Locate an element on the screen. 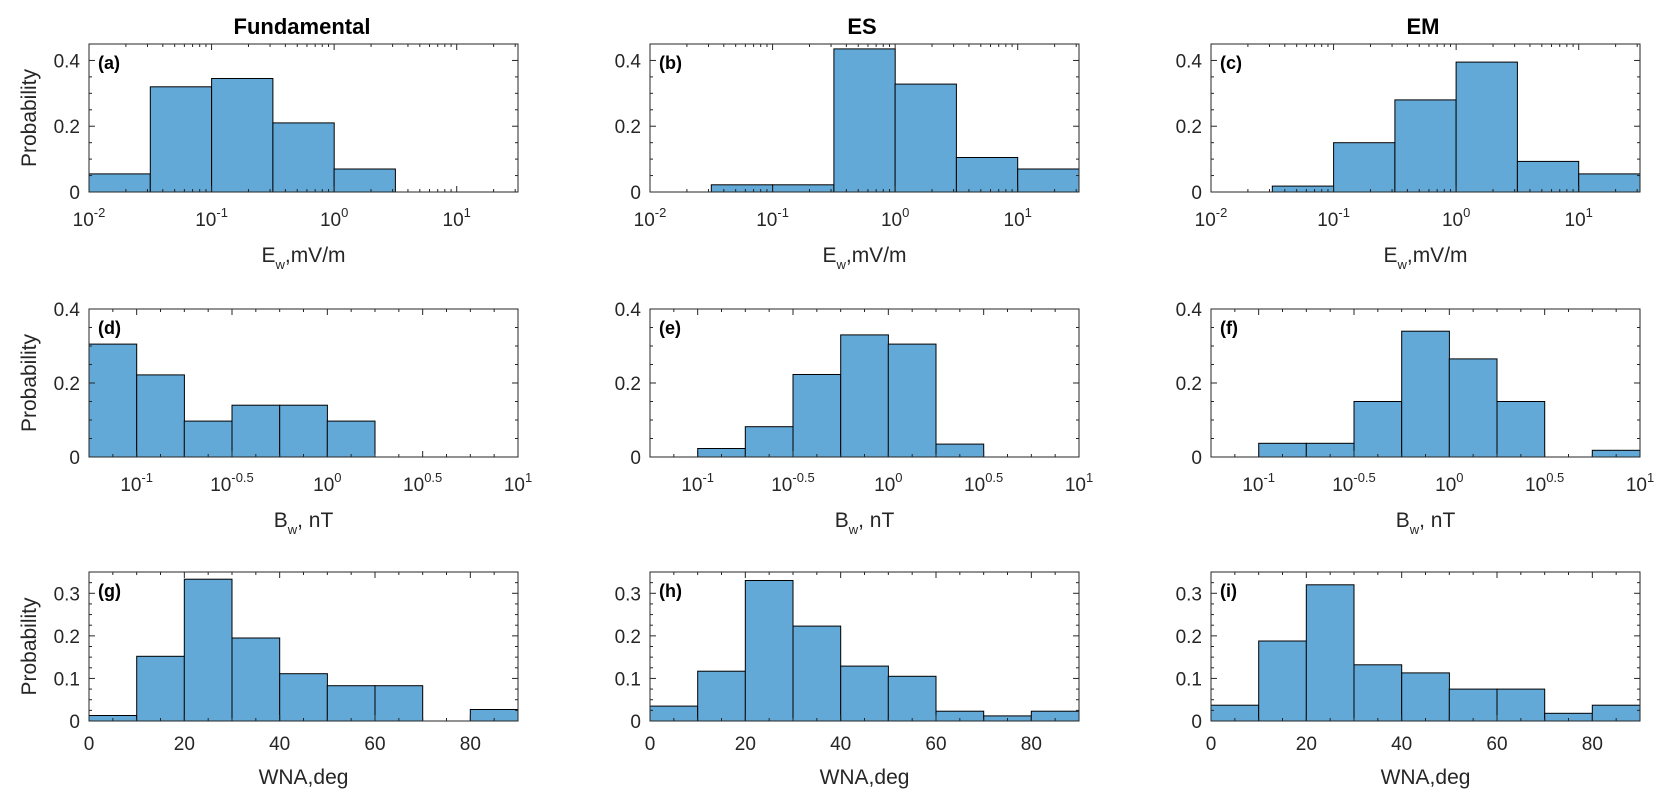  x-tick-label: 20 is located at coordinates (1306, 744).